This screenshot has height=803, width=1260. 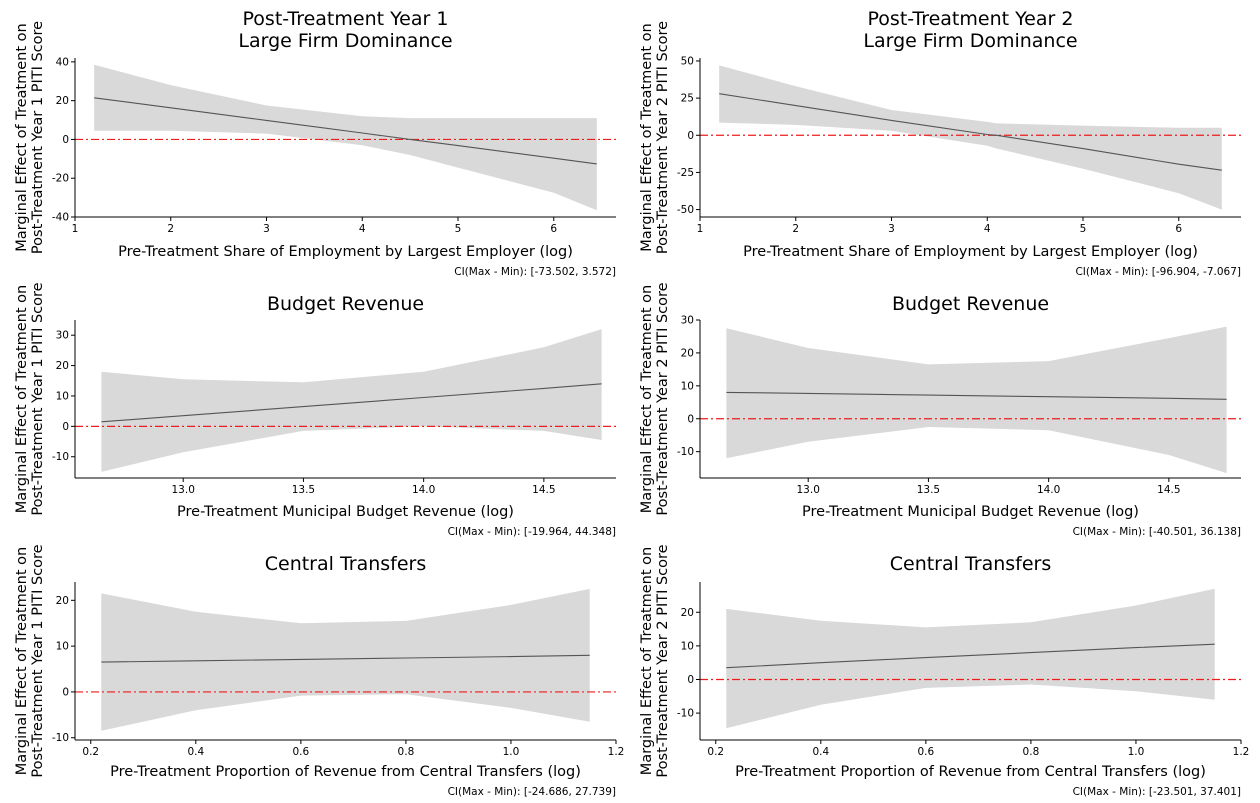 What do you see at coordinates (535, 272) in the screenshot?
I see `ci-note: CI(Max - Min): [-73.502, 3.572]` at bounding box center [535, 272].